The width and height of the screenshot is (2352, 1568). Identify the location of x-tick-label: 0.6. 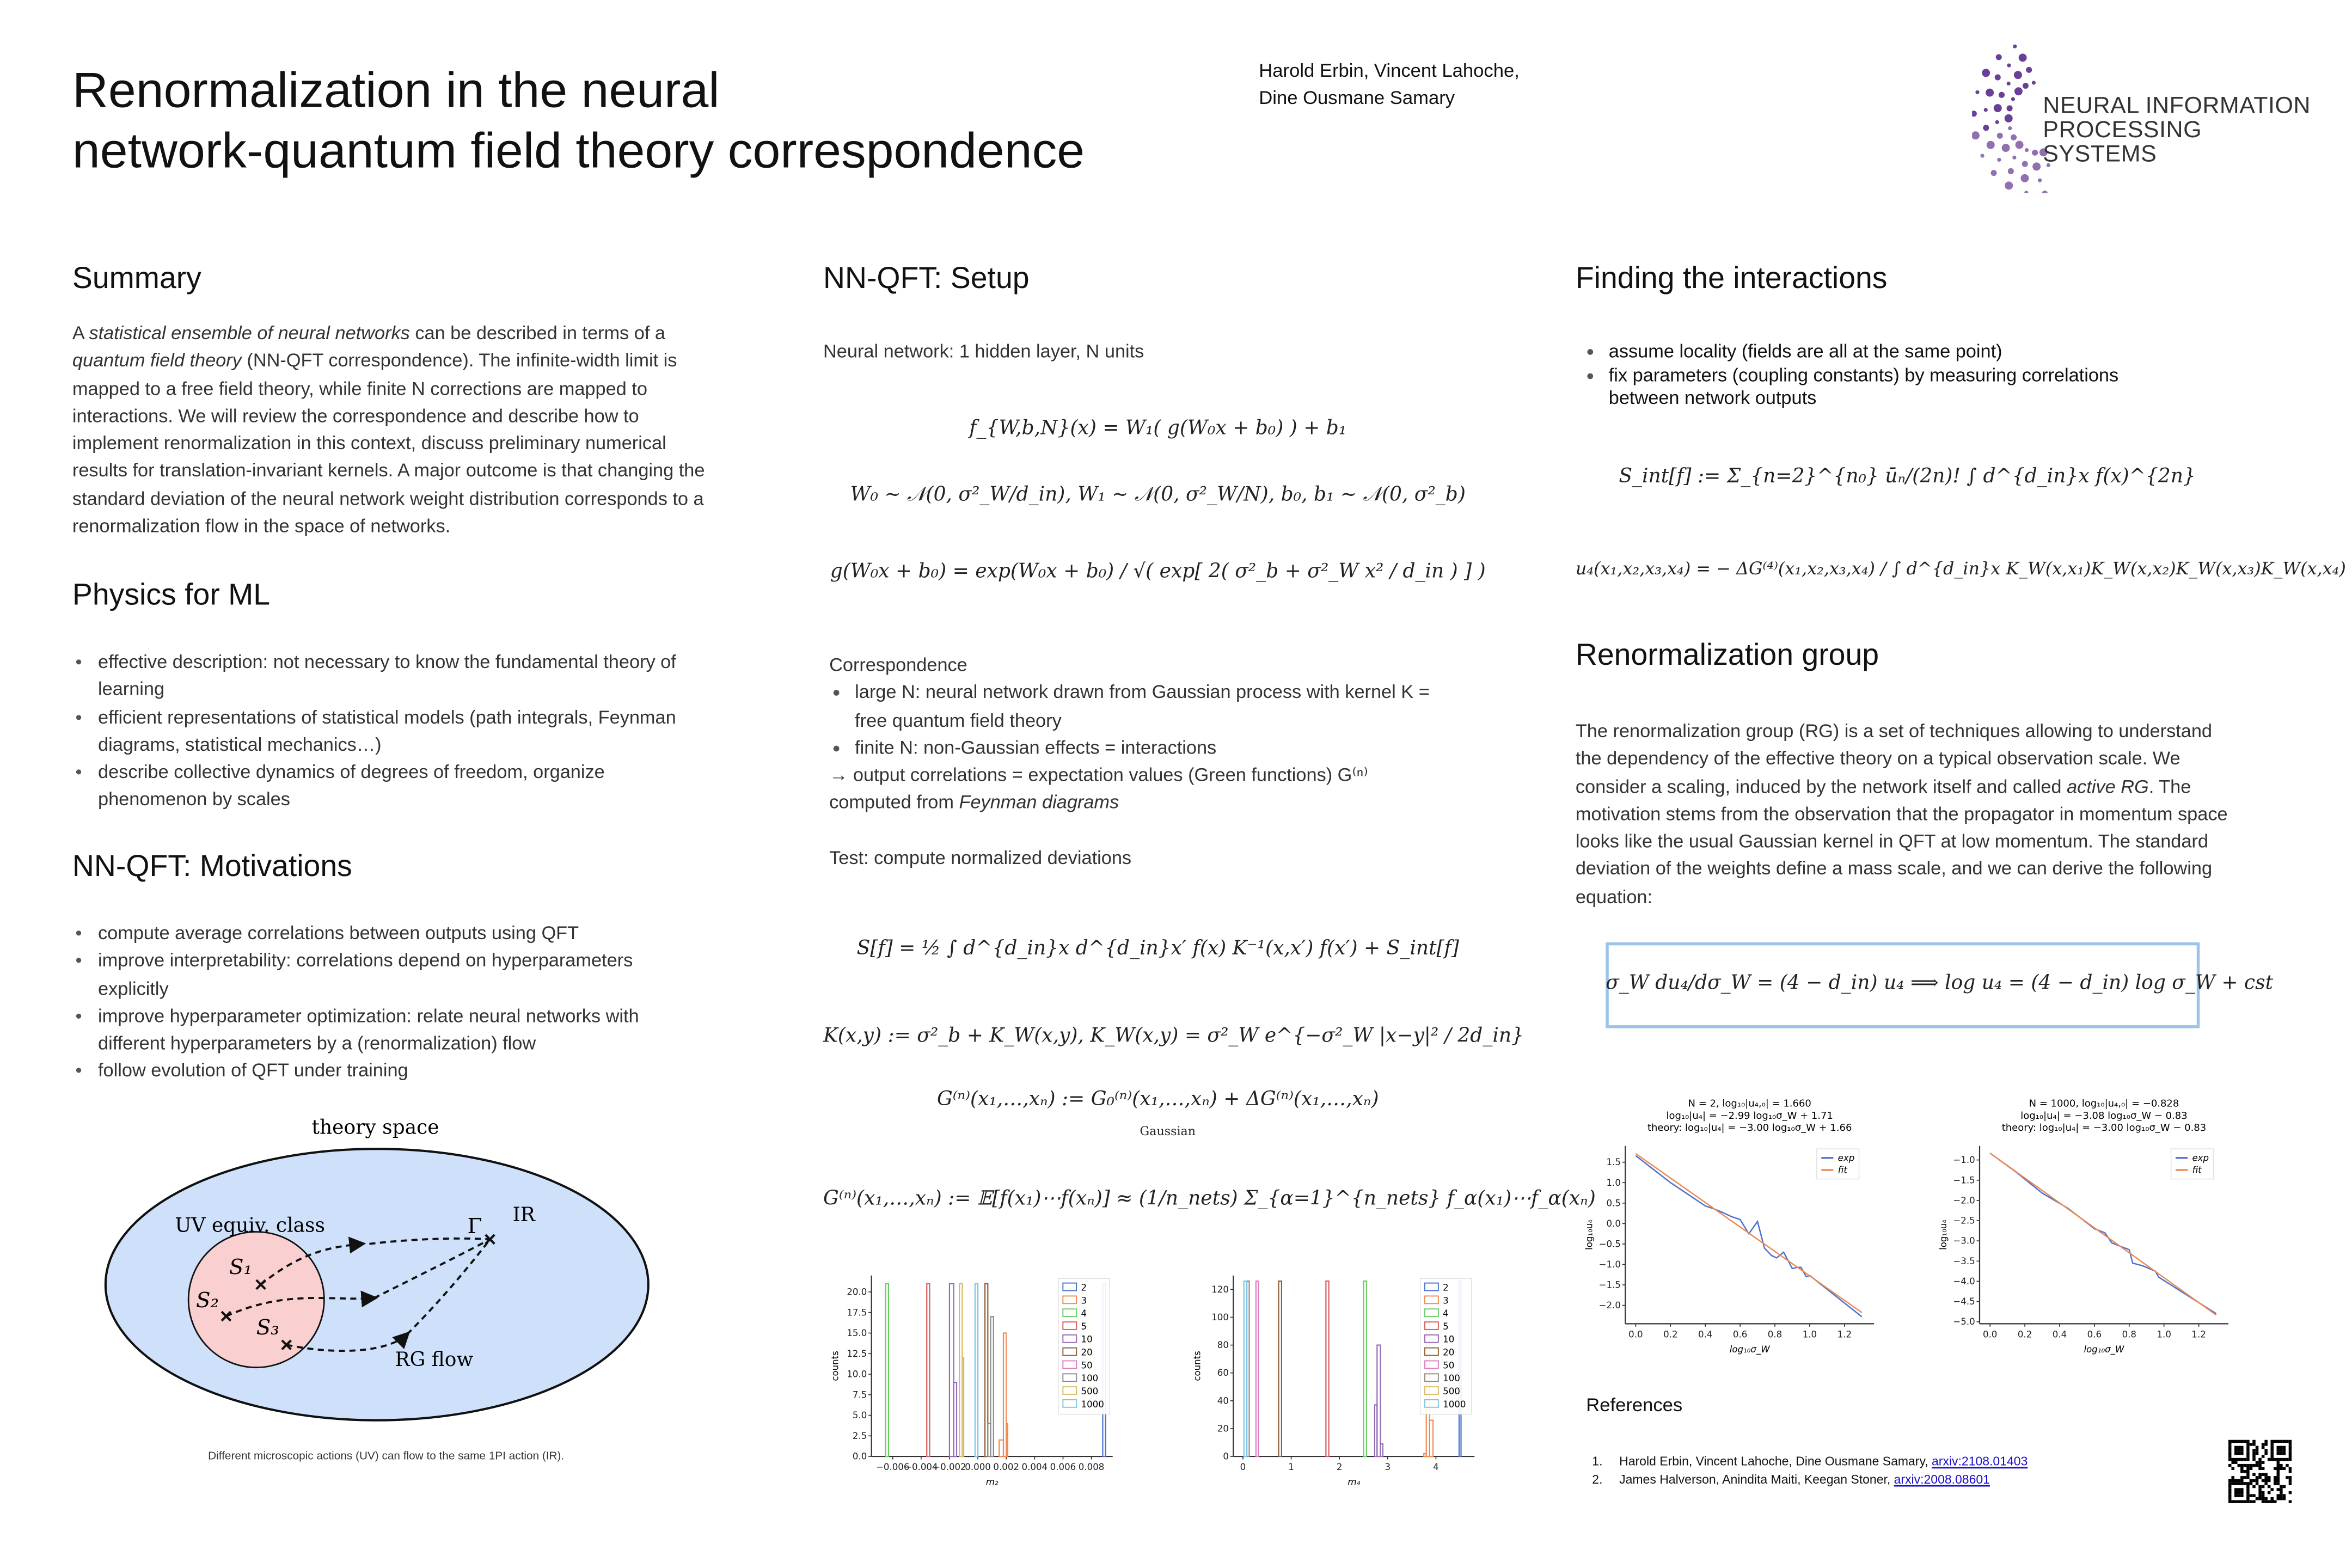
(1740, 1334).